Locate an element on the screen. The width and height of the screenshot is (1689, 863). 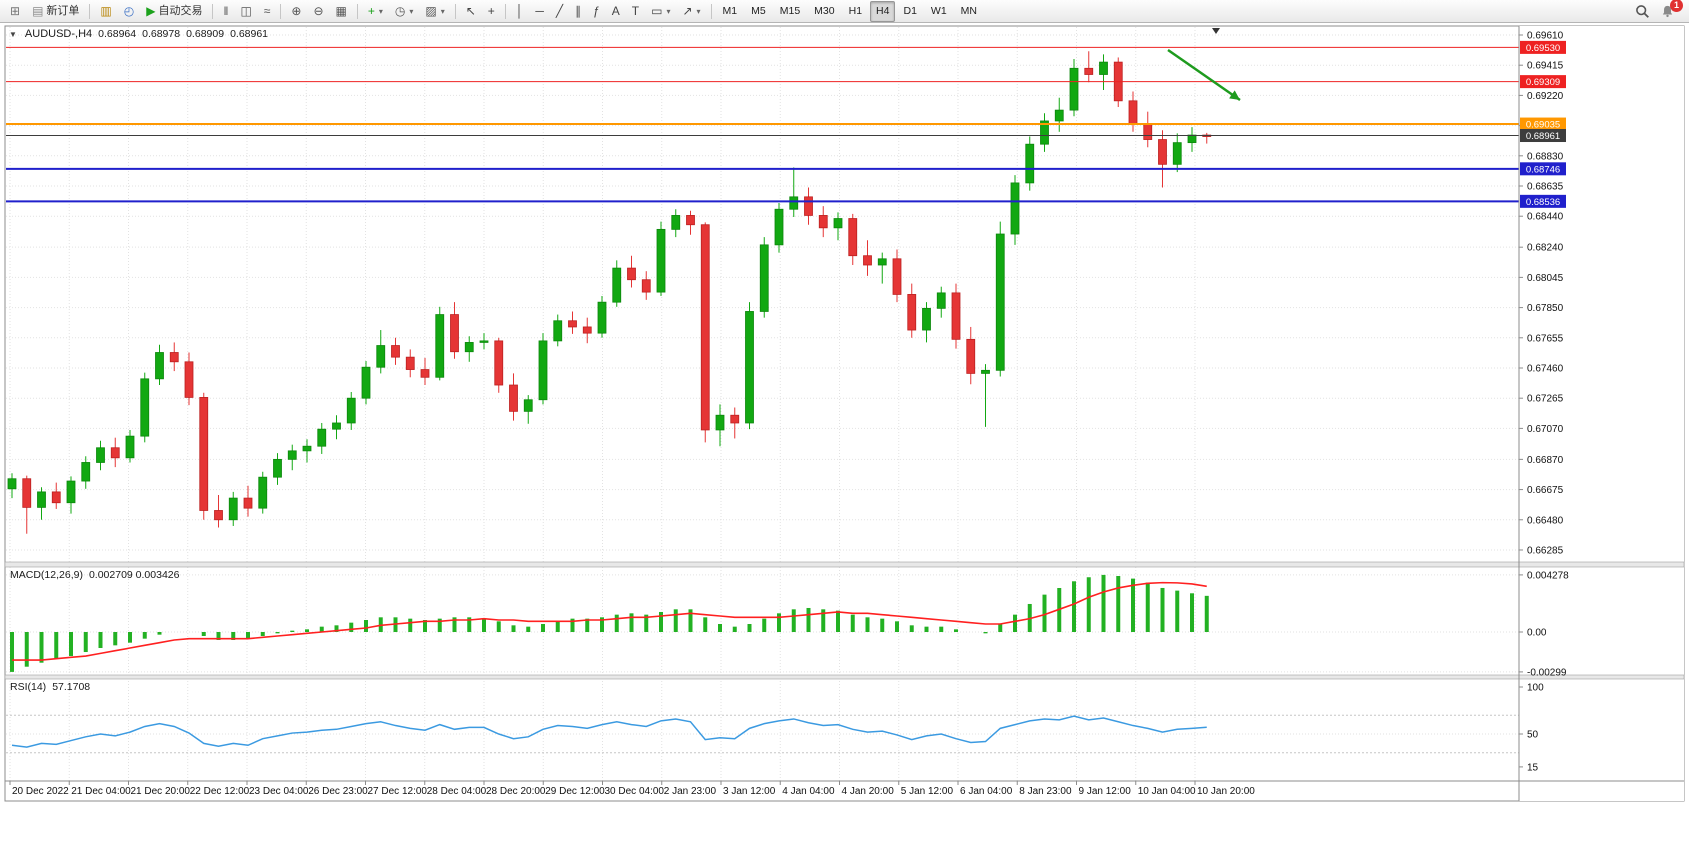
templates-button: ▨ ▾ is located at coordinates (434, 11).